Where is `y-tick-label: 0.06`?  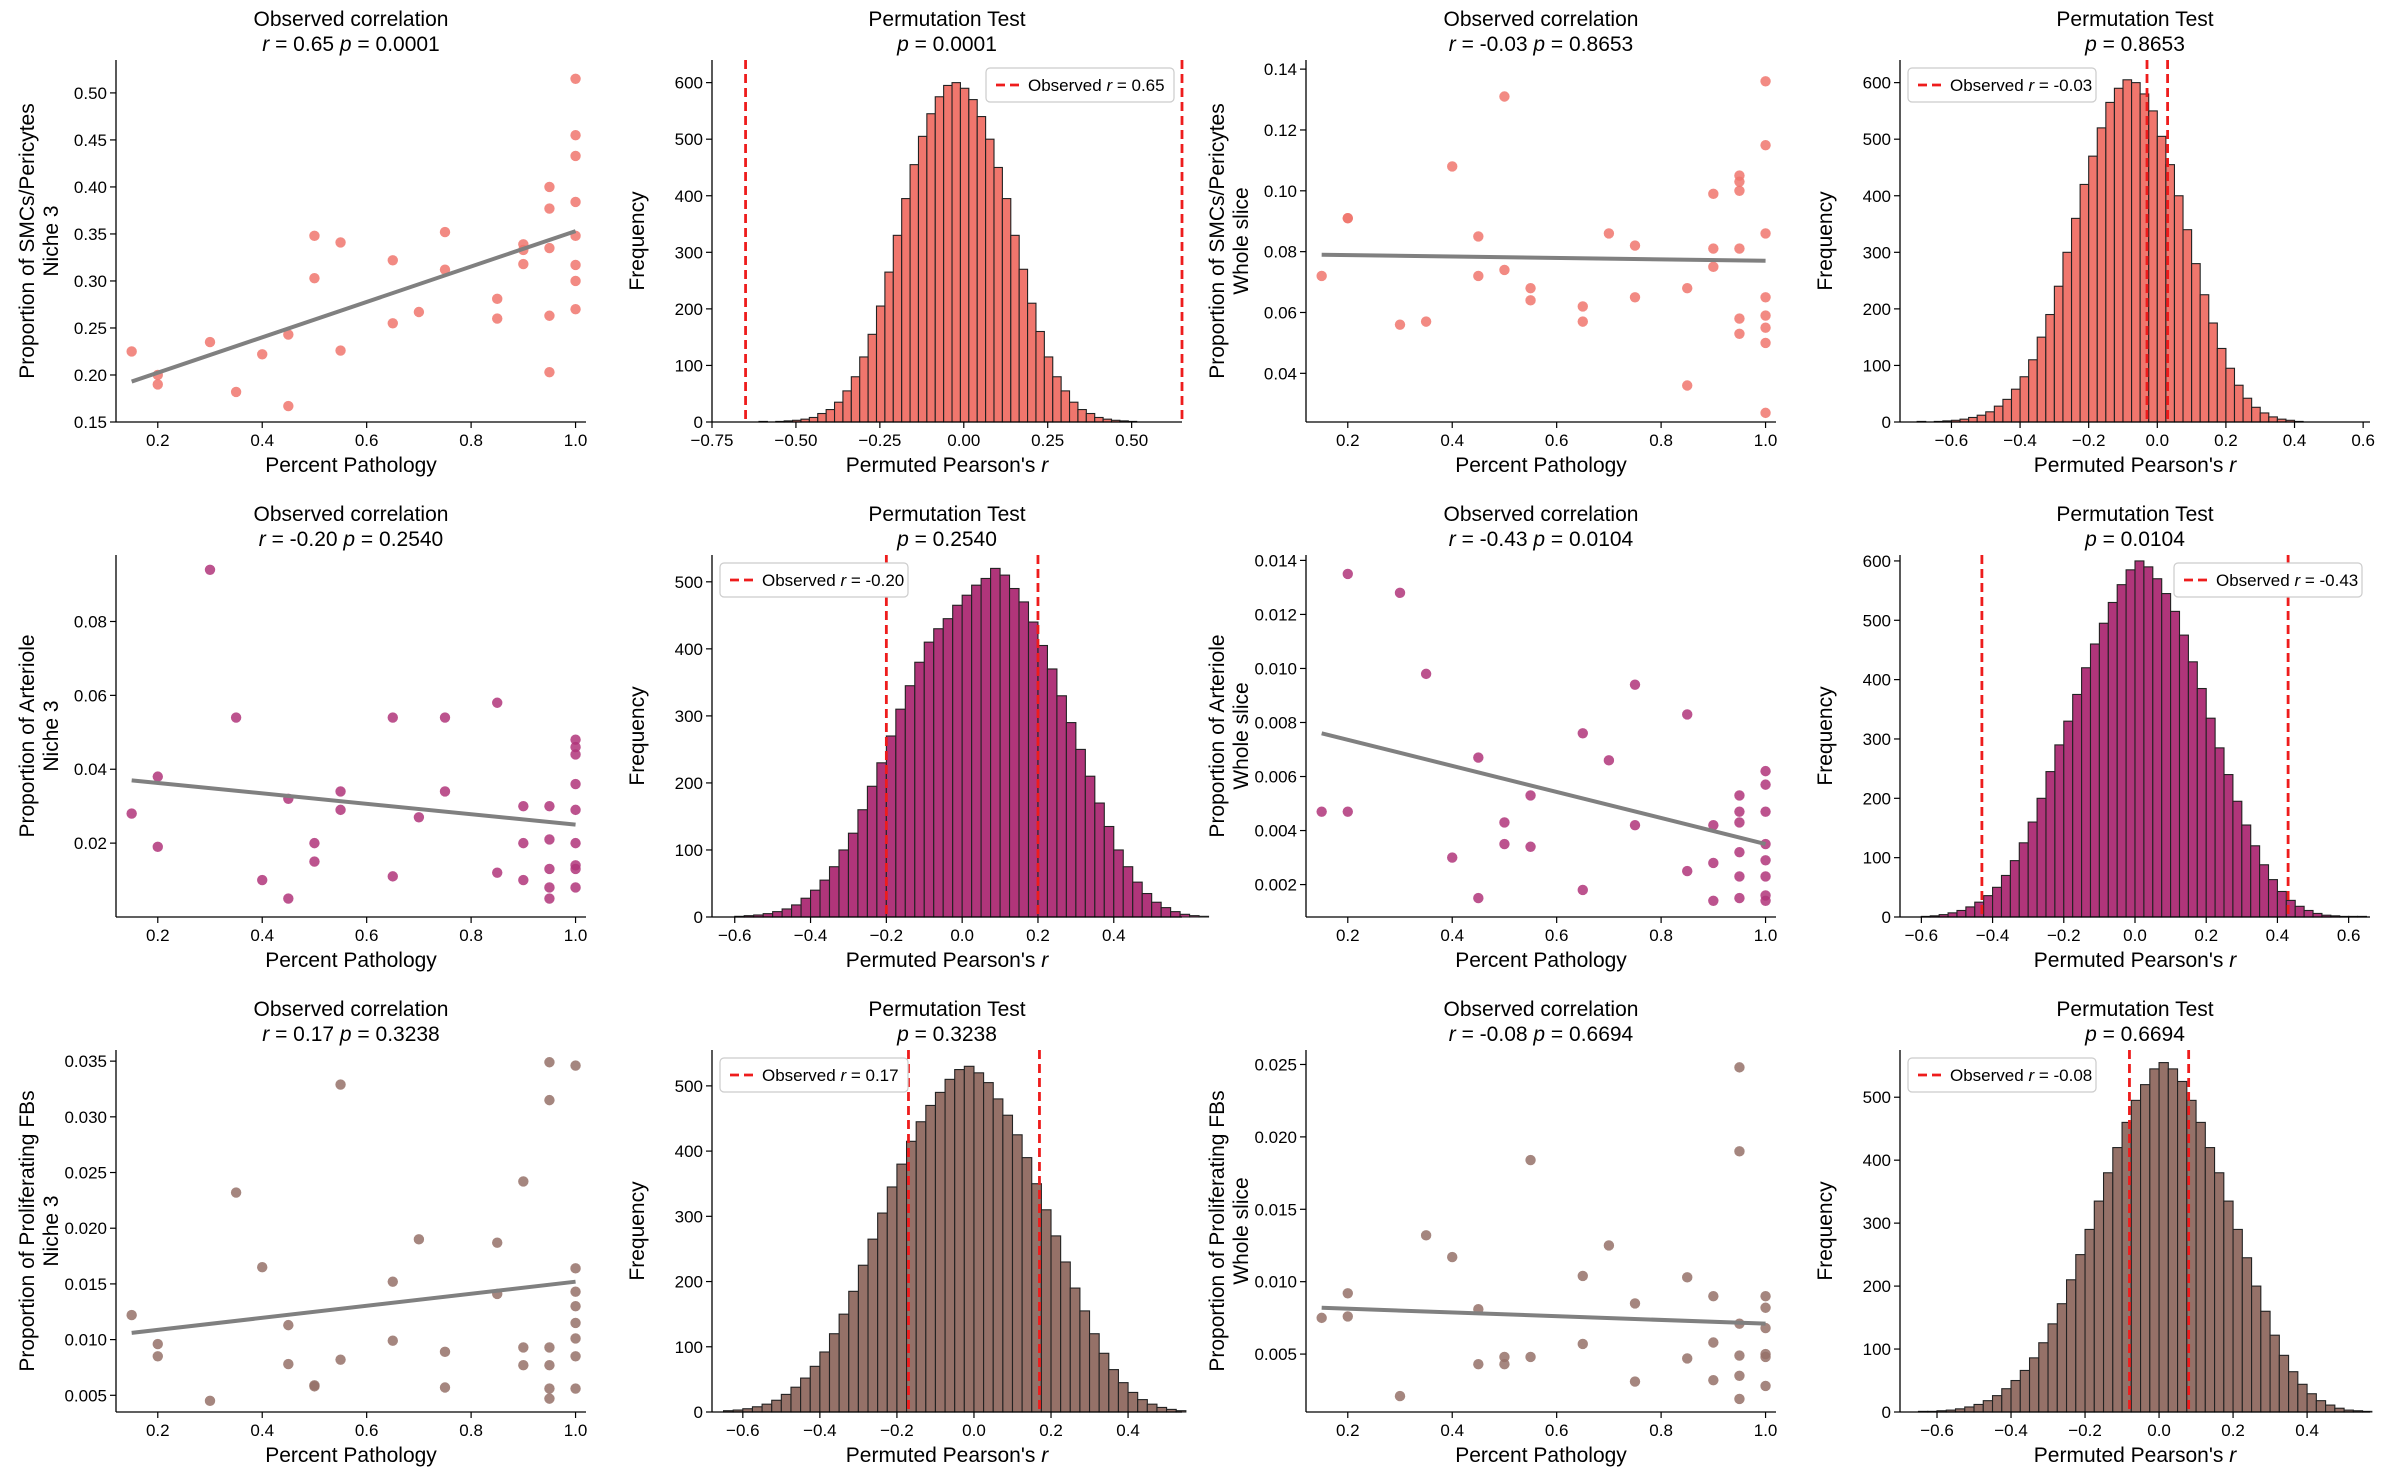 y-tick-label: 0.06 is located at coordinates (90, 695).